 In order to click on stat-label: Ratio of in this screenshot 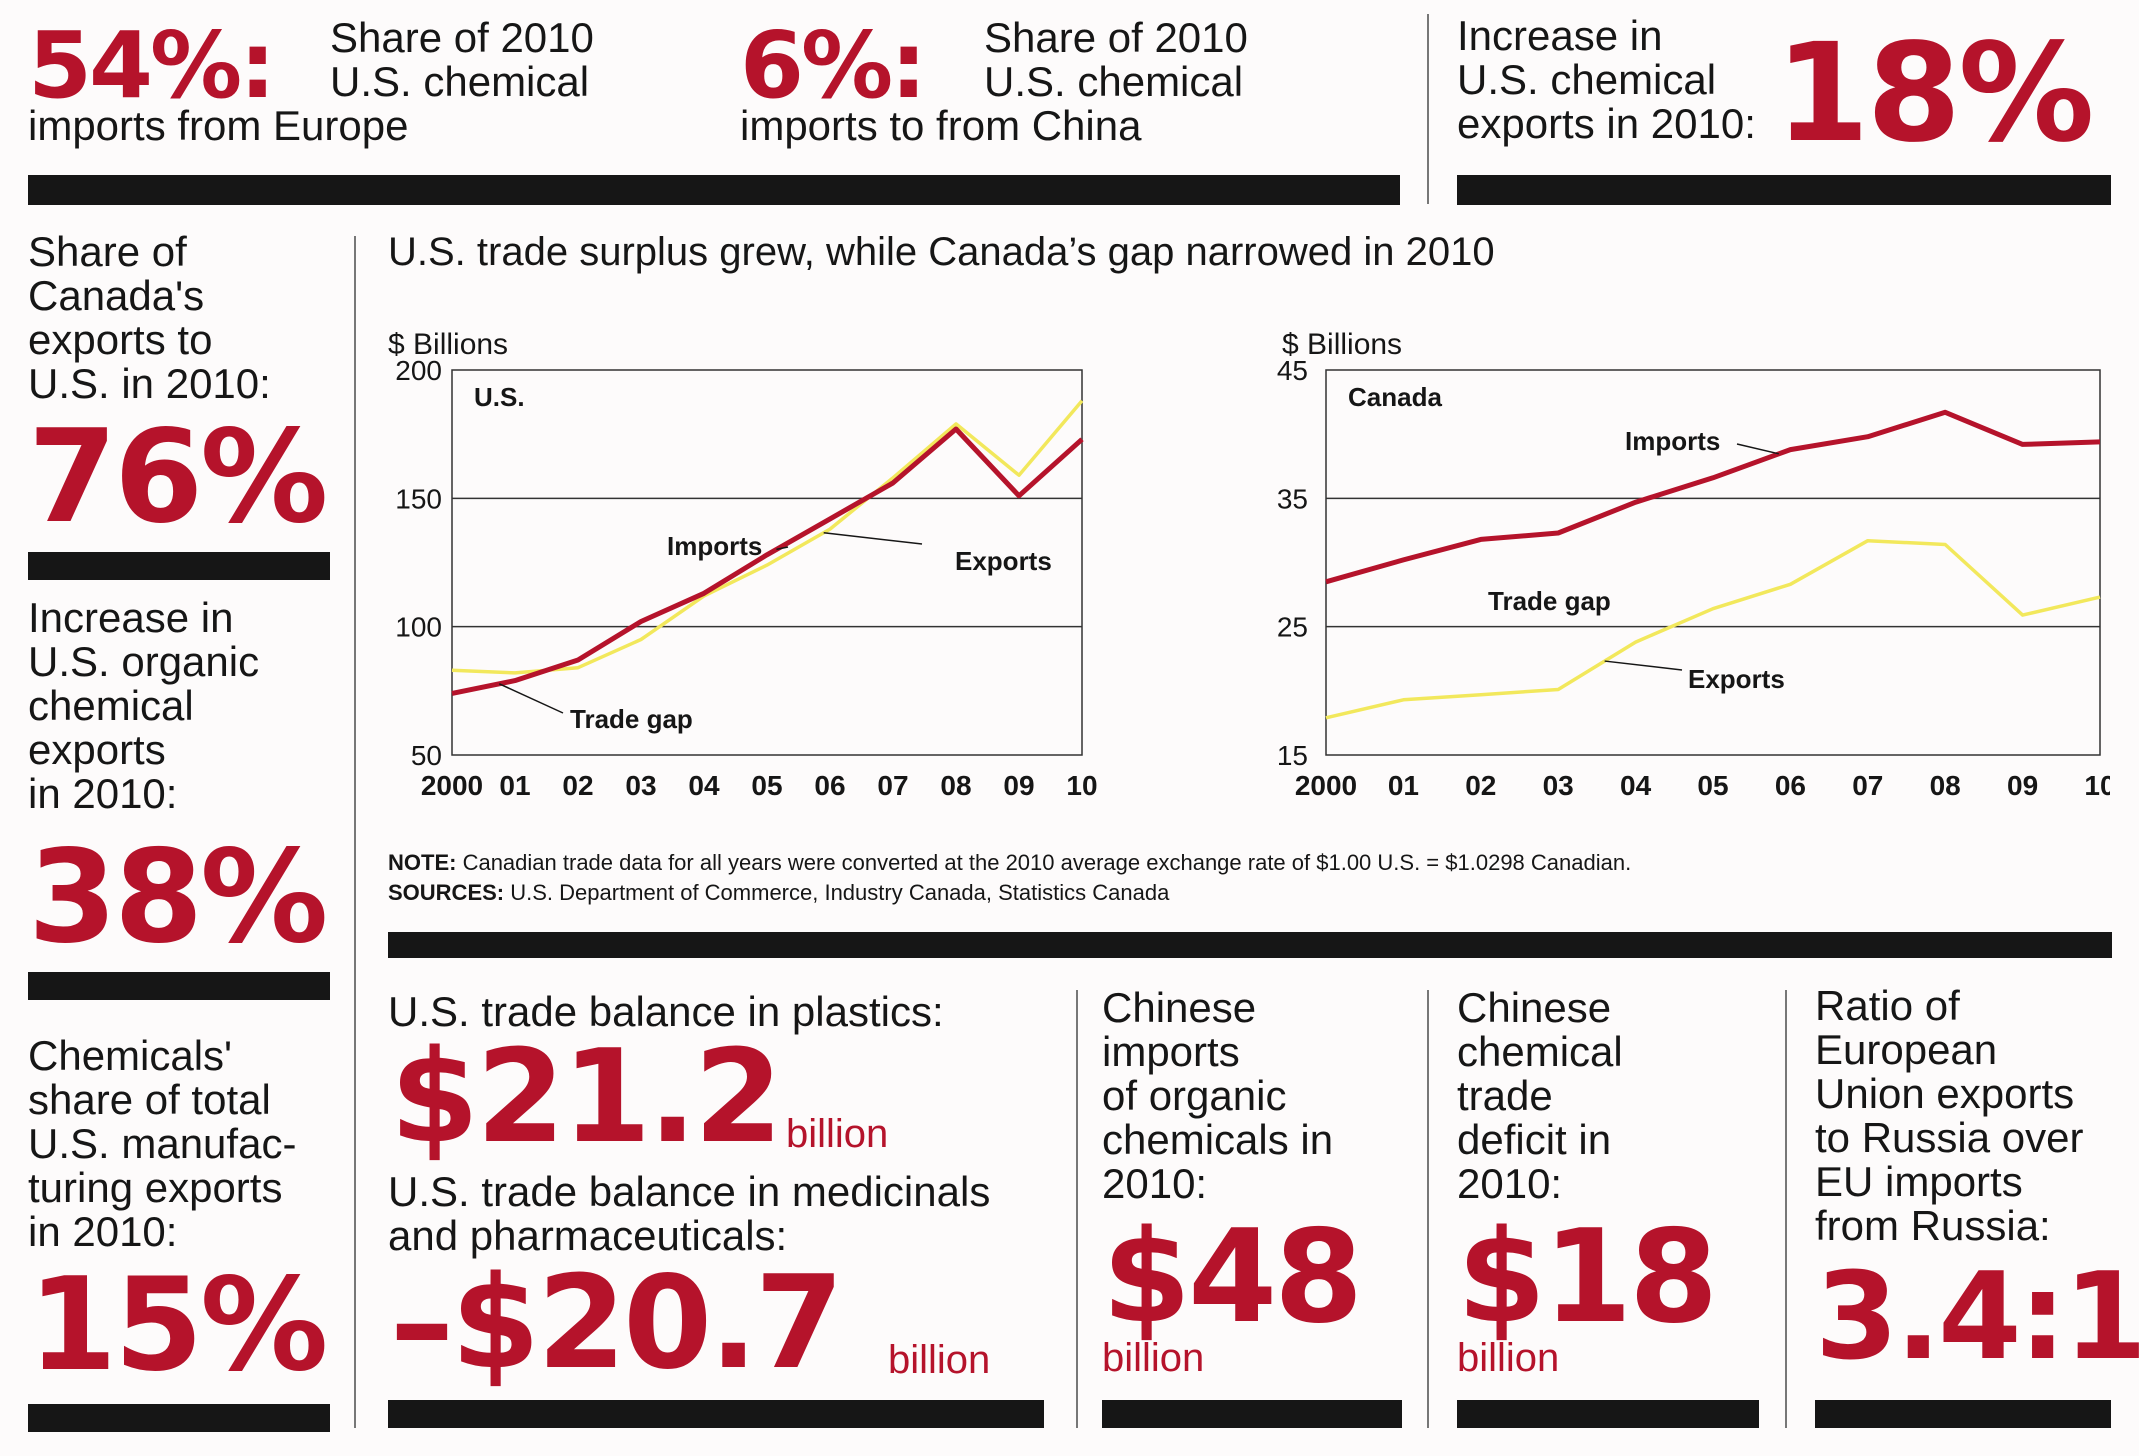, I will do `click(1887, 1005)`.